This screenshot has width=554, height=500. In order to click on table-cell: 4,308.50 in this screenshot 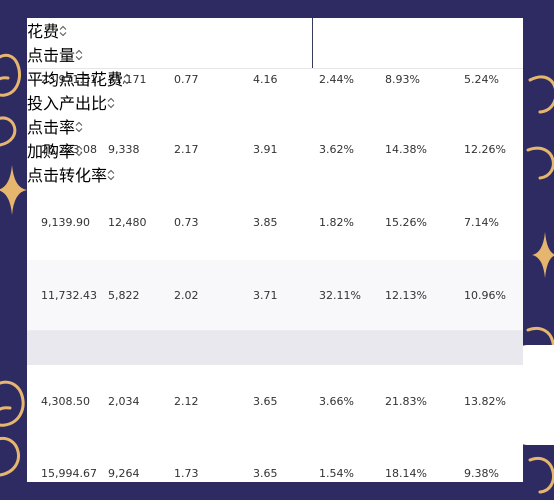, I will do `click(65, 401)`.